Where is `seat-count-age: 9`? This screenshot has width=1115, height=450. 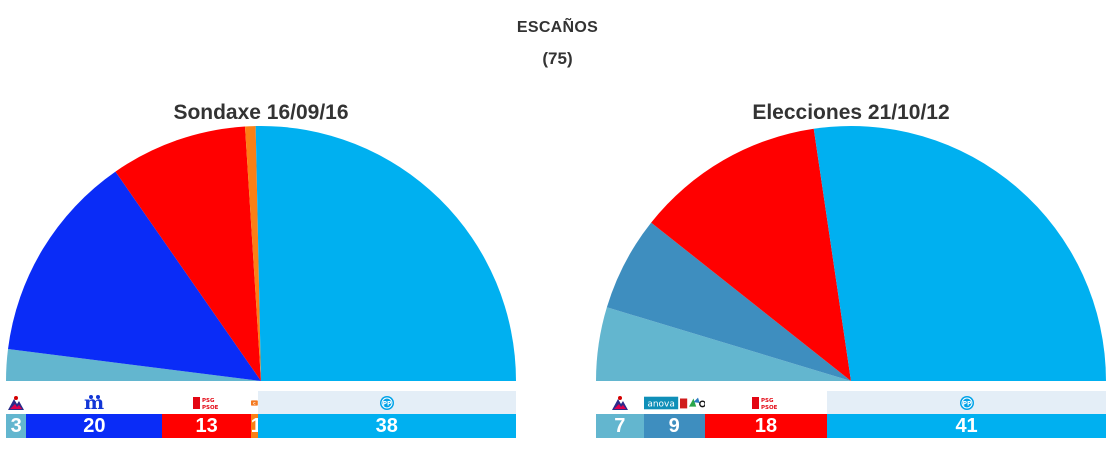 seat-count-age: 9 is located at coordinates (674, 426).